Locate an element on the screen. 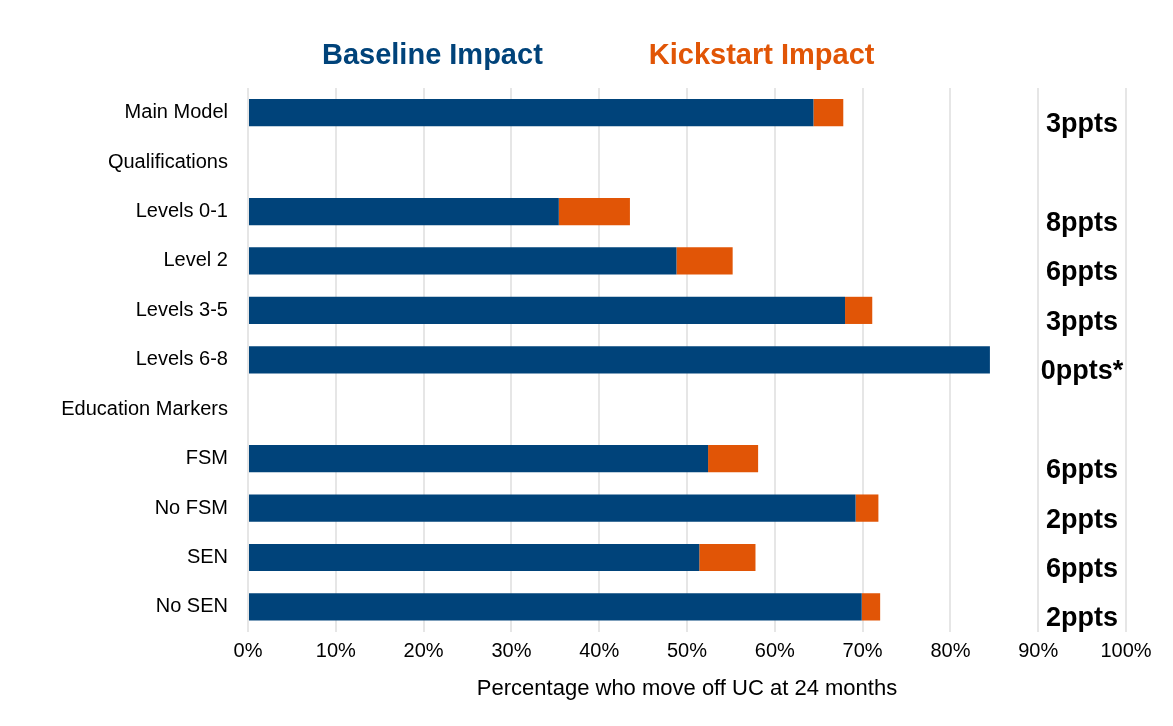 This screenshot has width=1173, height=726. y-tick-label: No FSM is located at coordinates (191, 506).